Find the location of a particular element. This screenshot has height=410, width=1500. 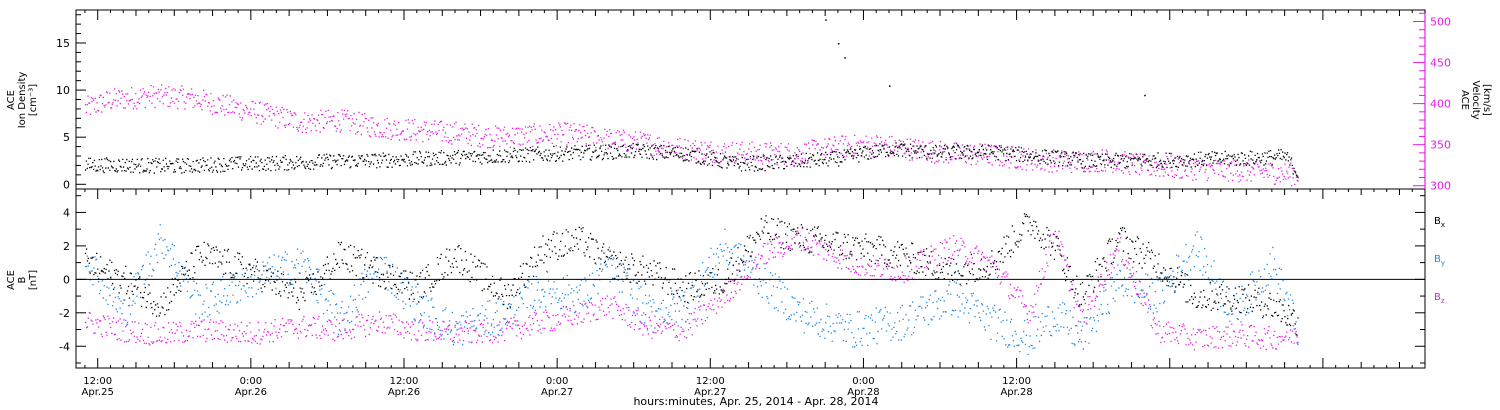

top-left-axis-title-line1: ACE is located at coordinates (11, 100).